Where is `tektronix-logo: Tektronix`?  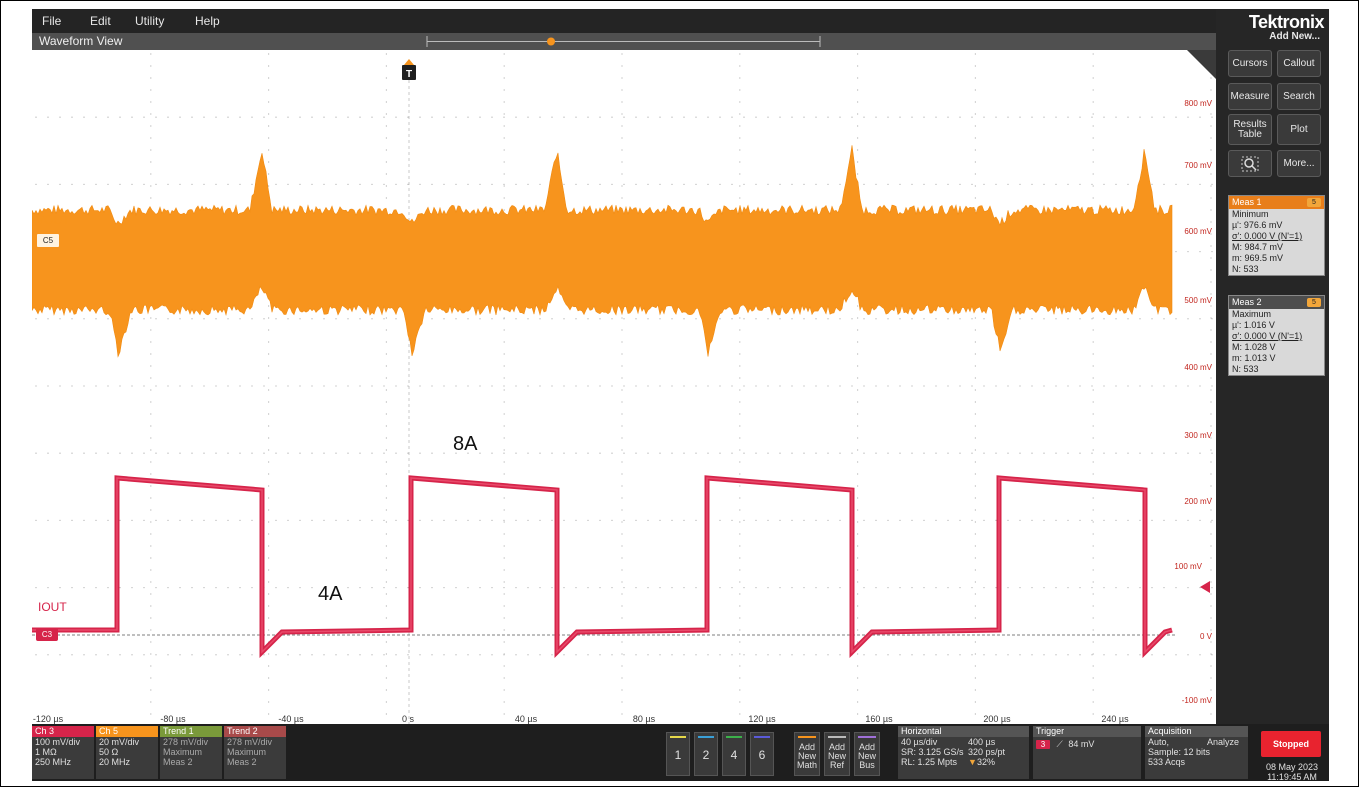 tektronix-logo: Tektronix is located at coordinates (1286, 22).